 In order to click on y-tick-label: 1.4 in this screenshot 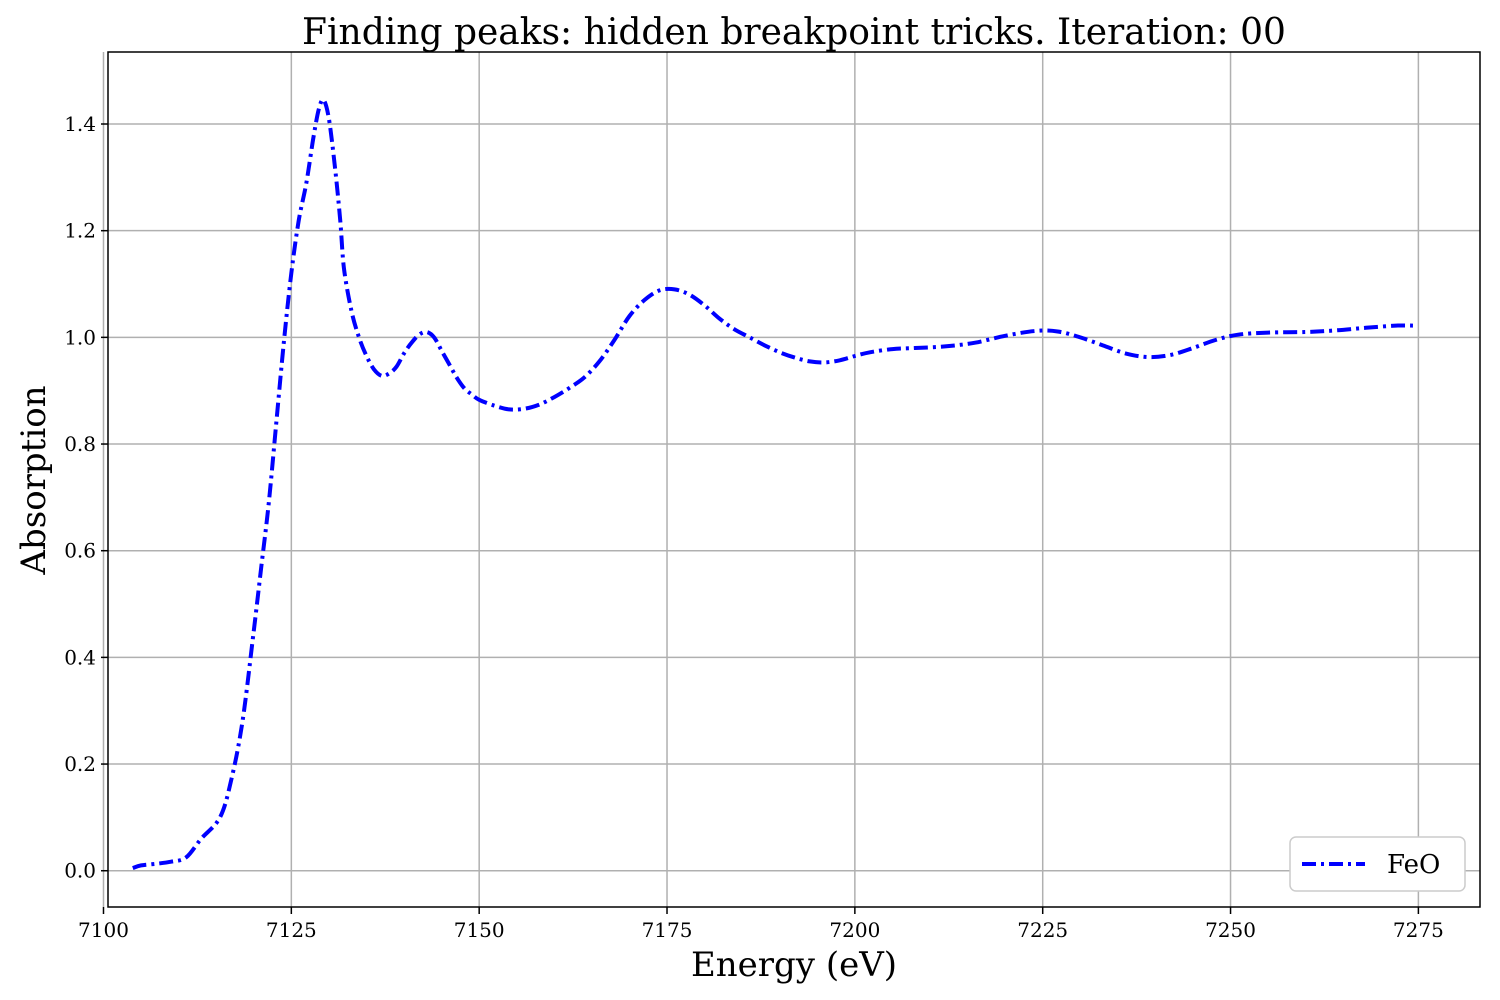, I will do `click(80, 124)`.